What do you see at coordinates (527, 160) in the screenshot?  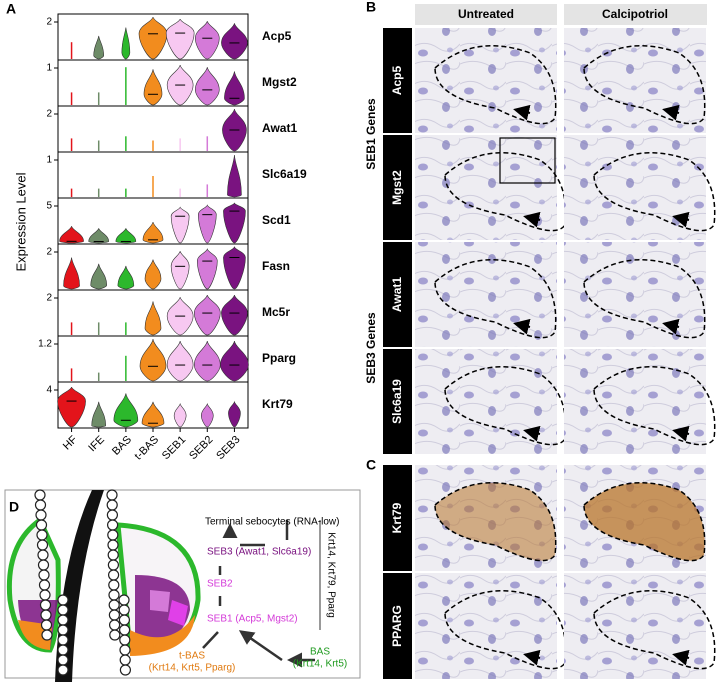 I see `inset` at bounding box center [527, 160].